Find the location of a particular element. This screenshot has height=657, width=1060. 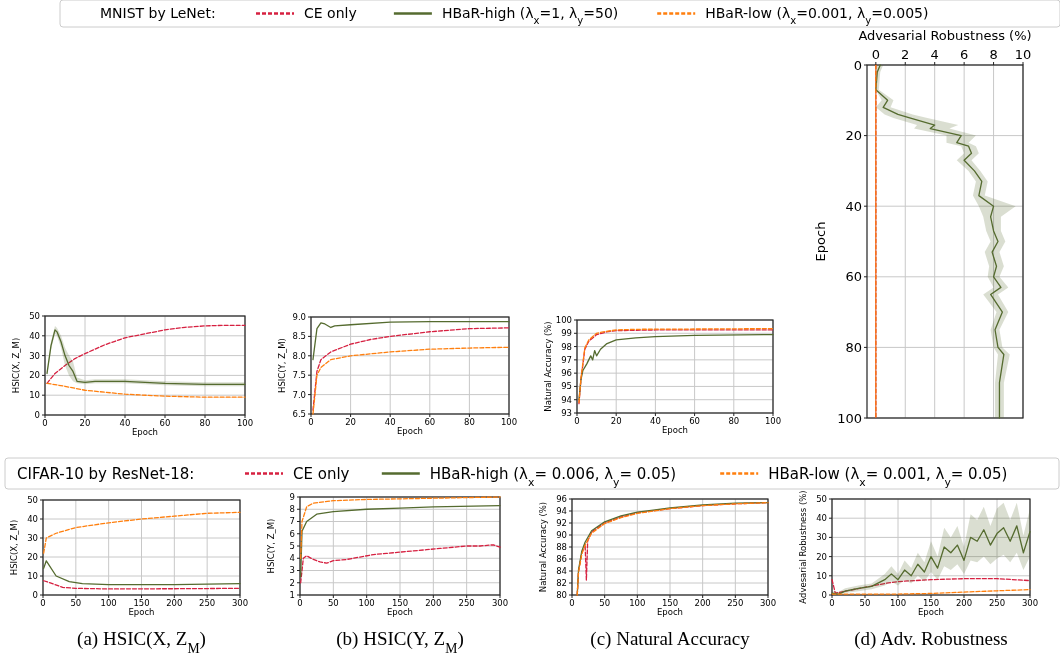

text: (a) HSIC(X, Z$_{M}$) is located at coordinates (141, 642).